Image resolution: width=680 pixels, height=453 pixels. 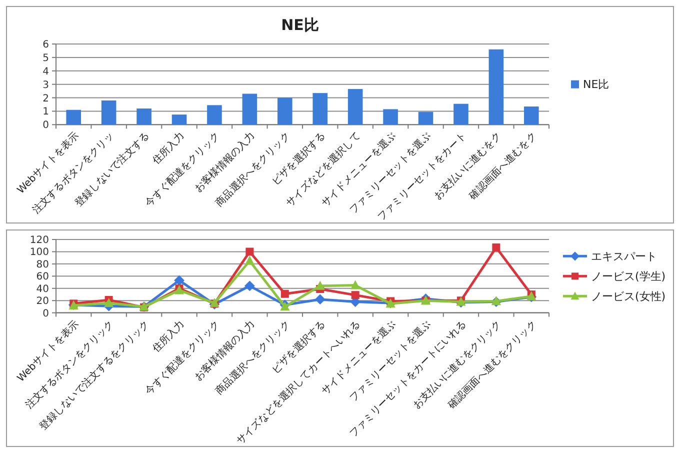 What do you see at coordinates (45, 45) in the screenshot?
I see `y-tick-label: 6` at bounding box center [45, 45].